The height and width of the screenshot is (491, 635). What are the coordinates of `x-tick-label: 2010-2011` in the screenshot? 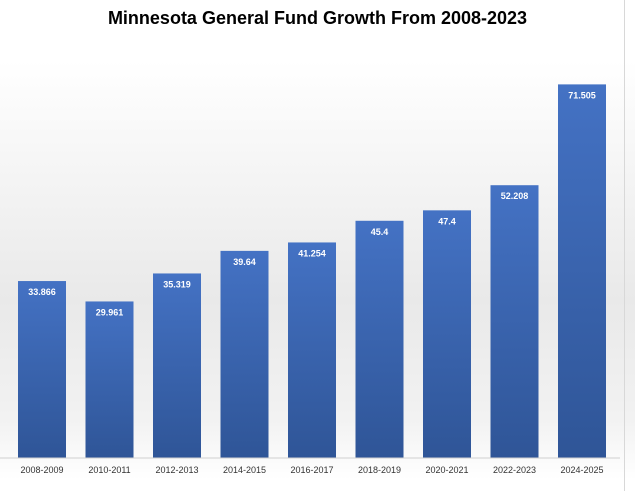 It's located at (109, 470).